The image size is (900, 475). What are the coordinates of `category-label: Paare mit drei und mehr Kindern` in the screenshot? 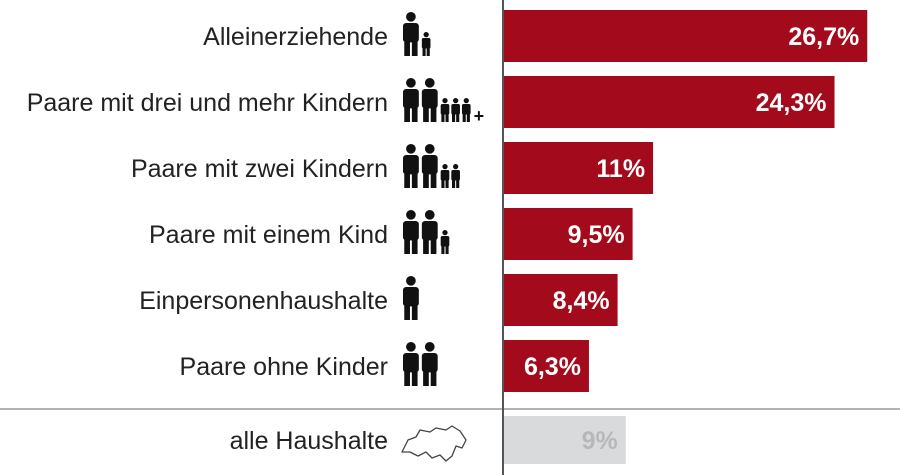 It's located at (207, 103).